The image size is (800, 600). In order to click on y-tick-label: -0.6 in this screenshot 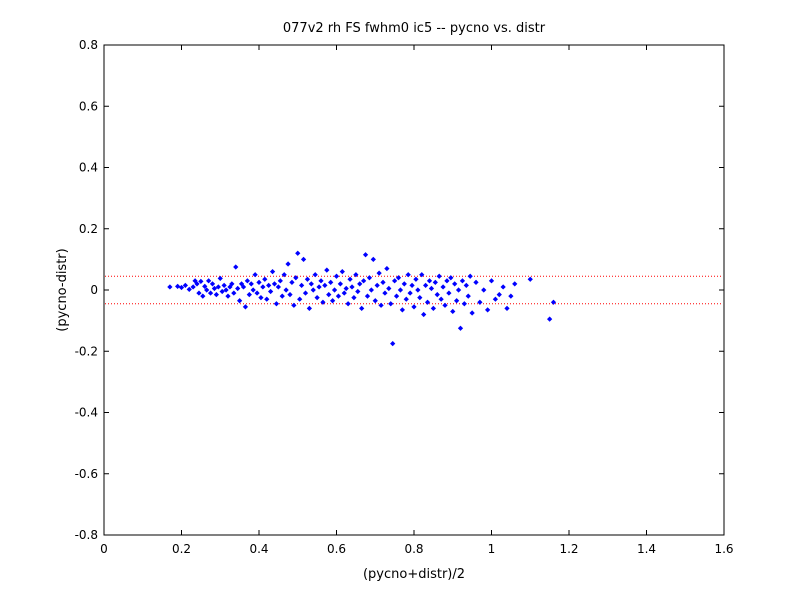, I will do `click(86, 474)`.